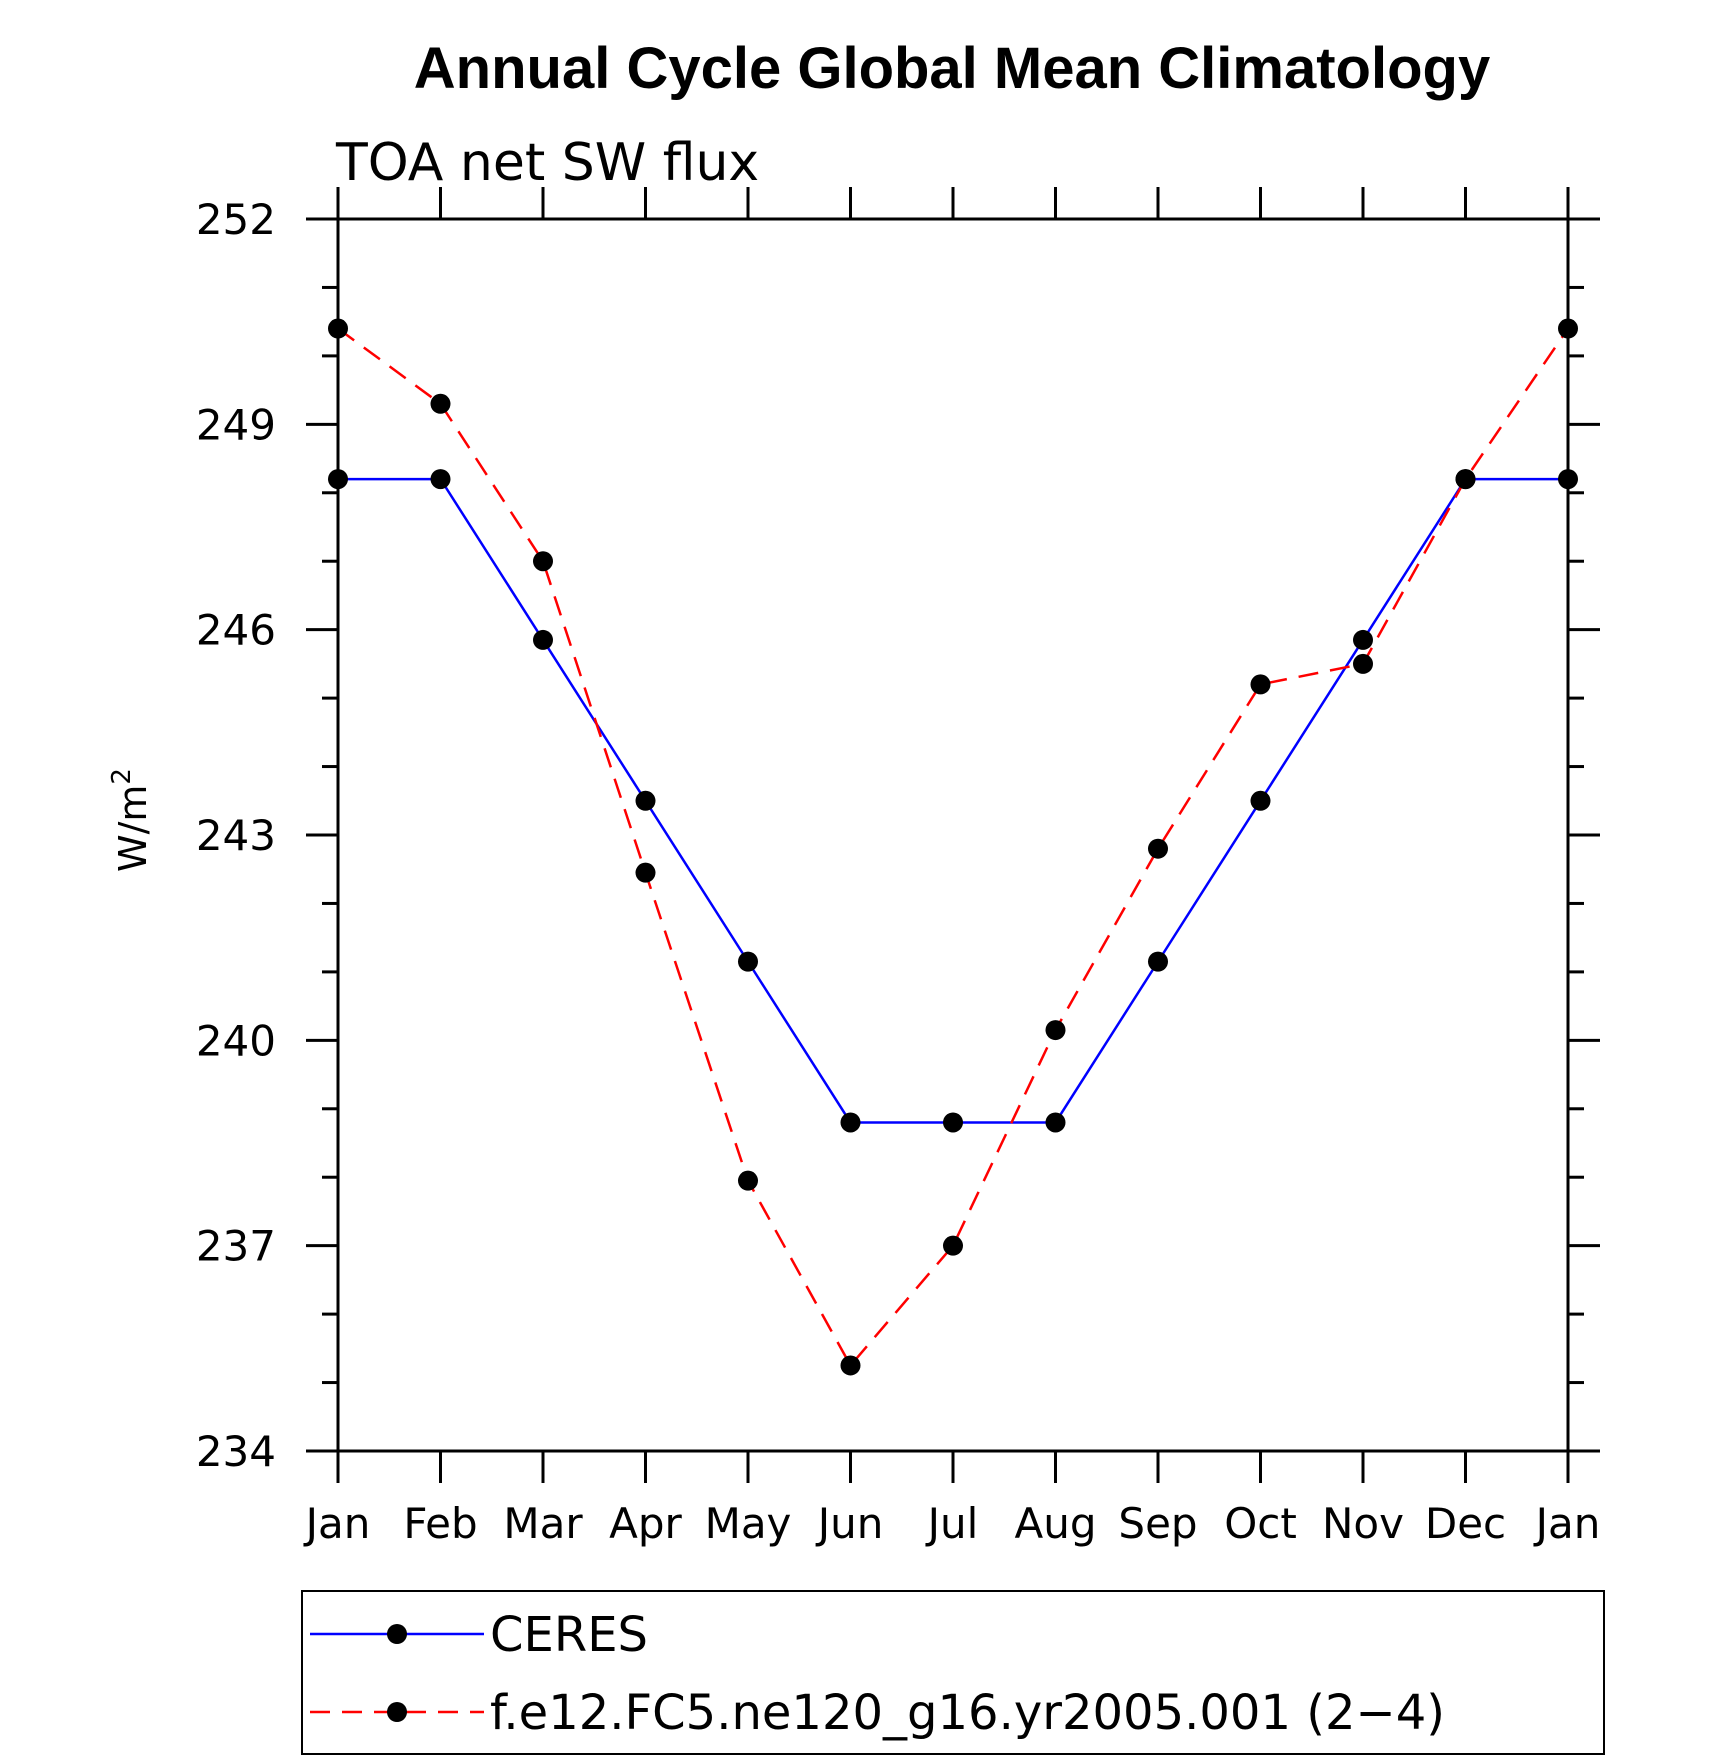  I want to click on y-tick-label: 234, so click(236, 1451).